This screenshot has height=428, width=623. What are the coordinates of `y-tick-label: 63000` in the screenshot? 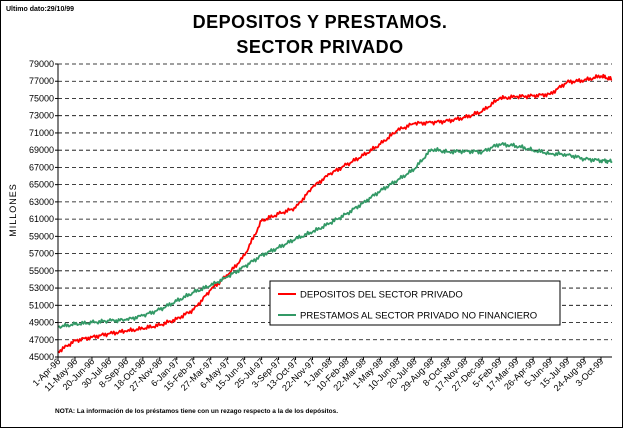 It's located at (41, 202).